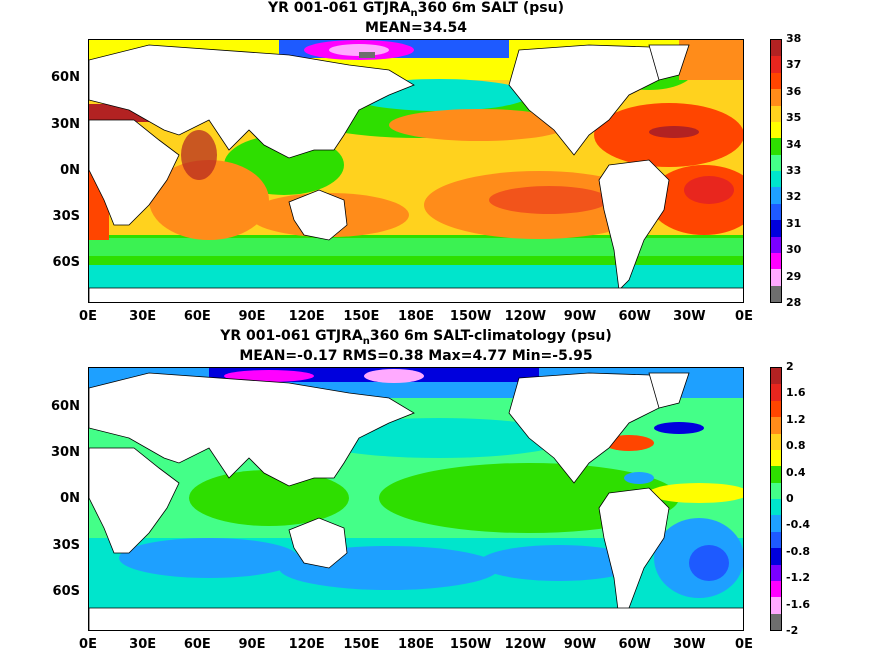  Describe the element at coordinates (416, 9) in the screenshot. I see `panel1-title: YR 001-061 GTJRAn360 6m SALT (psu)` at that location.